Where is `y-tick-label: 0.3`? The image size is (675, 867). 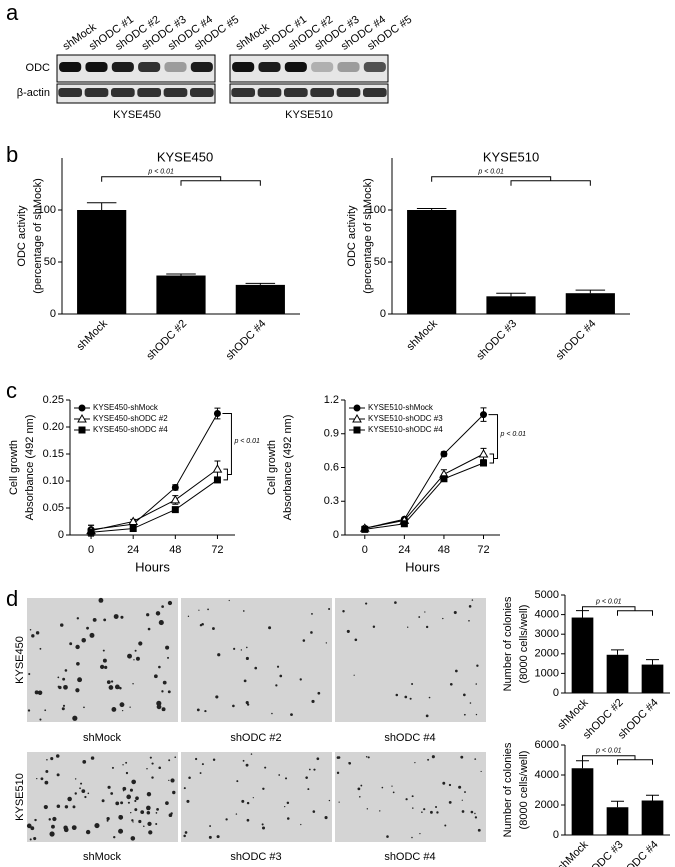 y-tick-label: 0.3 is located at coordinates (331, 501).